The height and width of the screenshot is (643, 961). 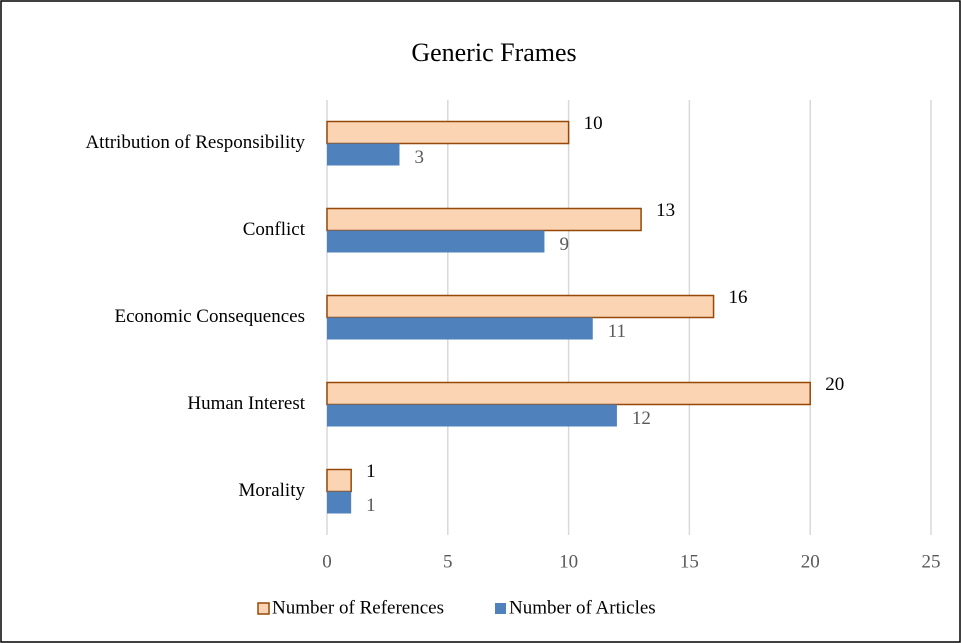 What do you see at coordinates (665, 210) in the screenshot?
I see `data-label: 13` at bounding box center [665, 210].